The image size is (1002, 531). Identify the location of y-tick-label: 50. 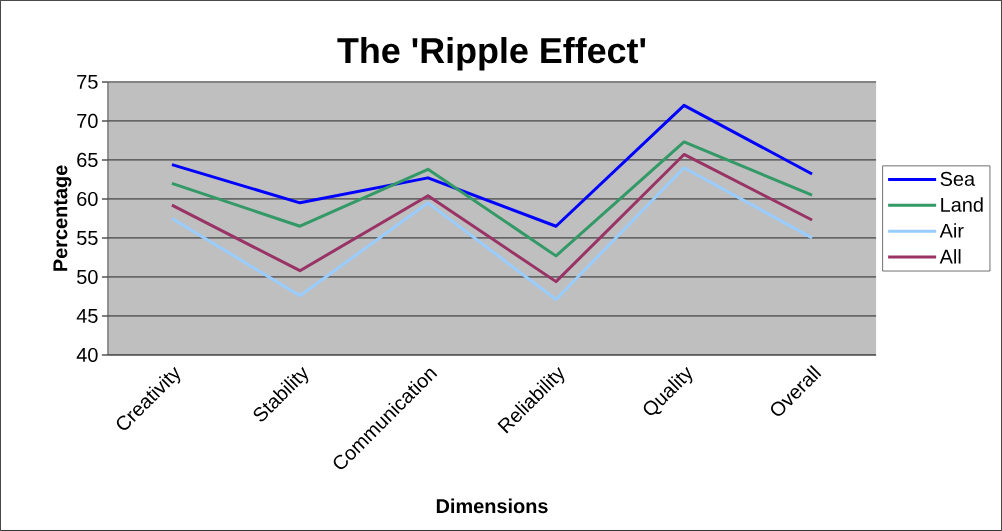
(87, 277).